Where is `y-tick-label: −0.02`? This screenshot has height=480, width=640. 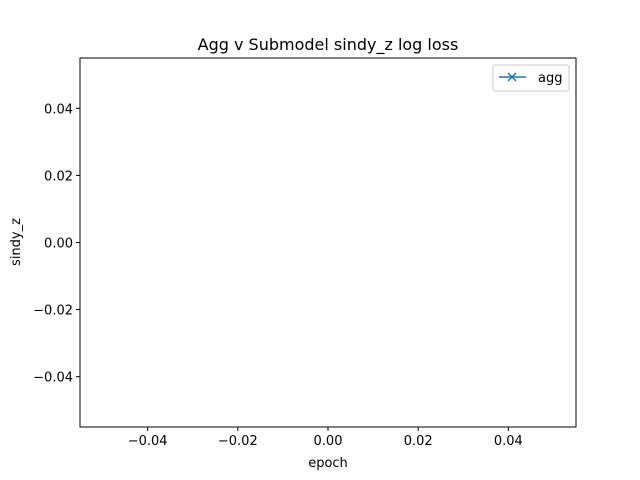 y-tick-label: −0.02 is located at coordinates (53, 311).